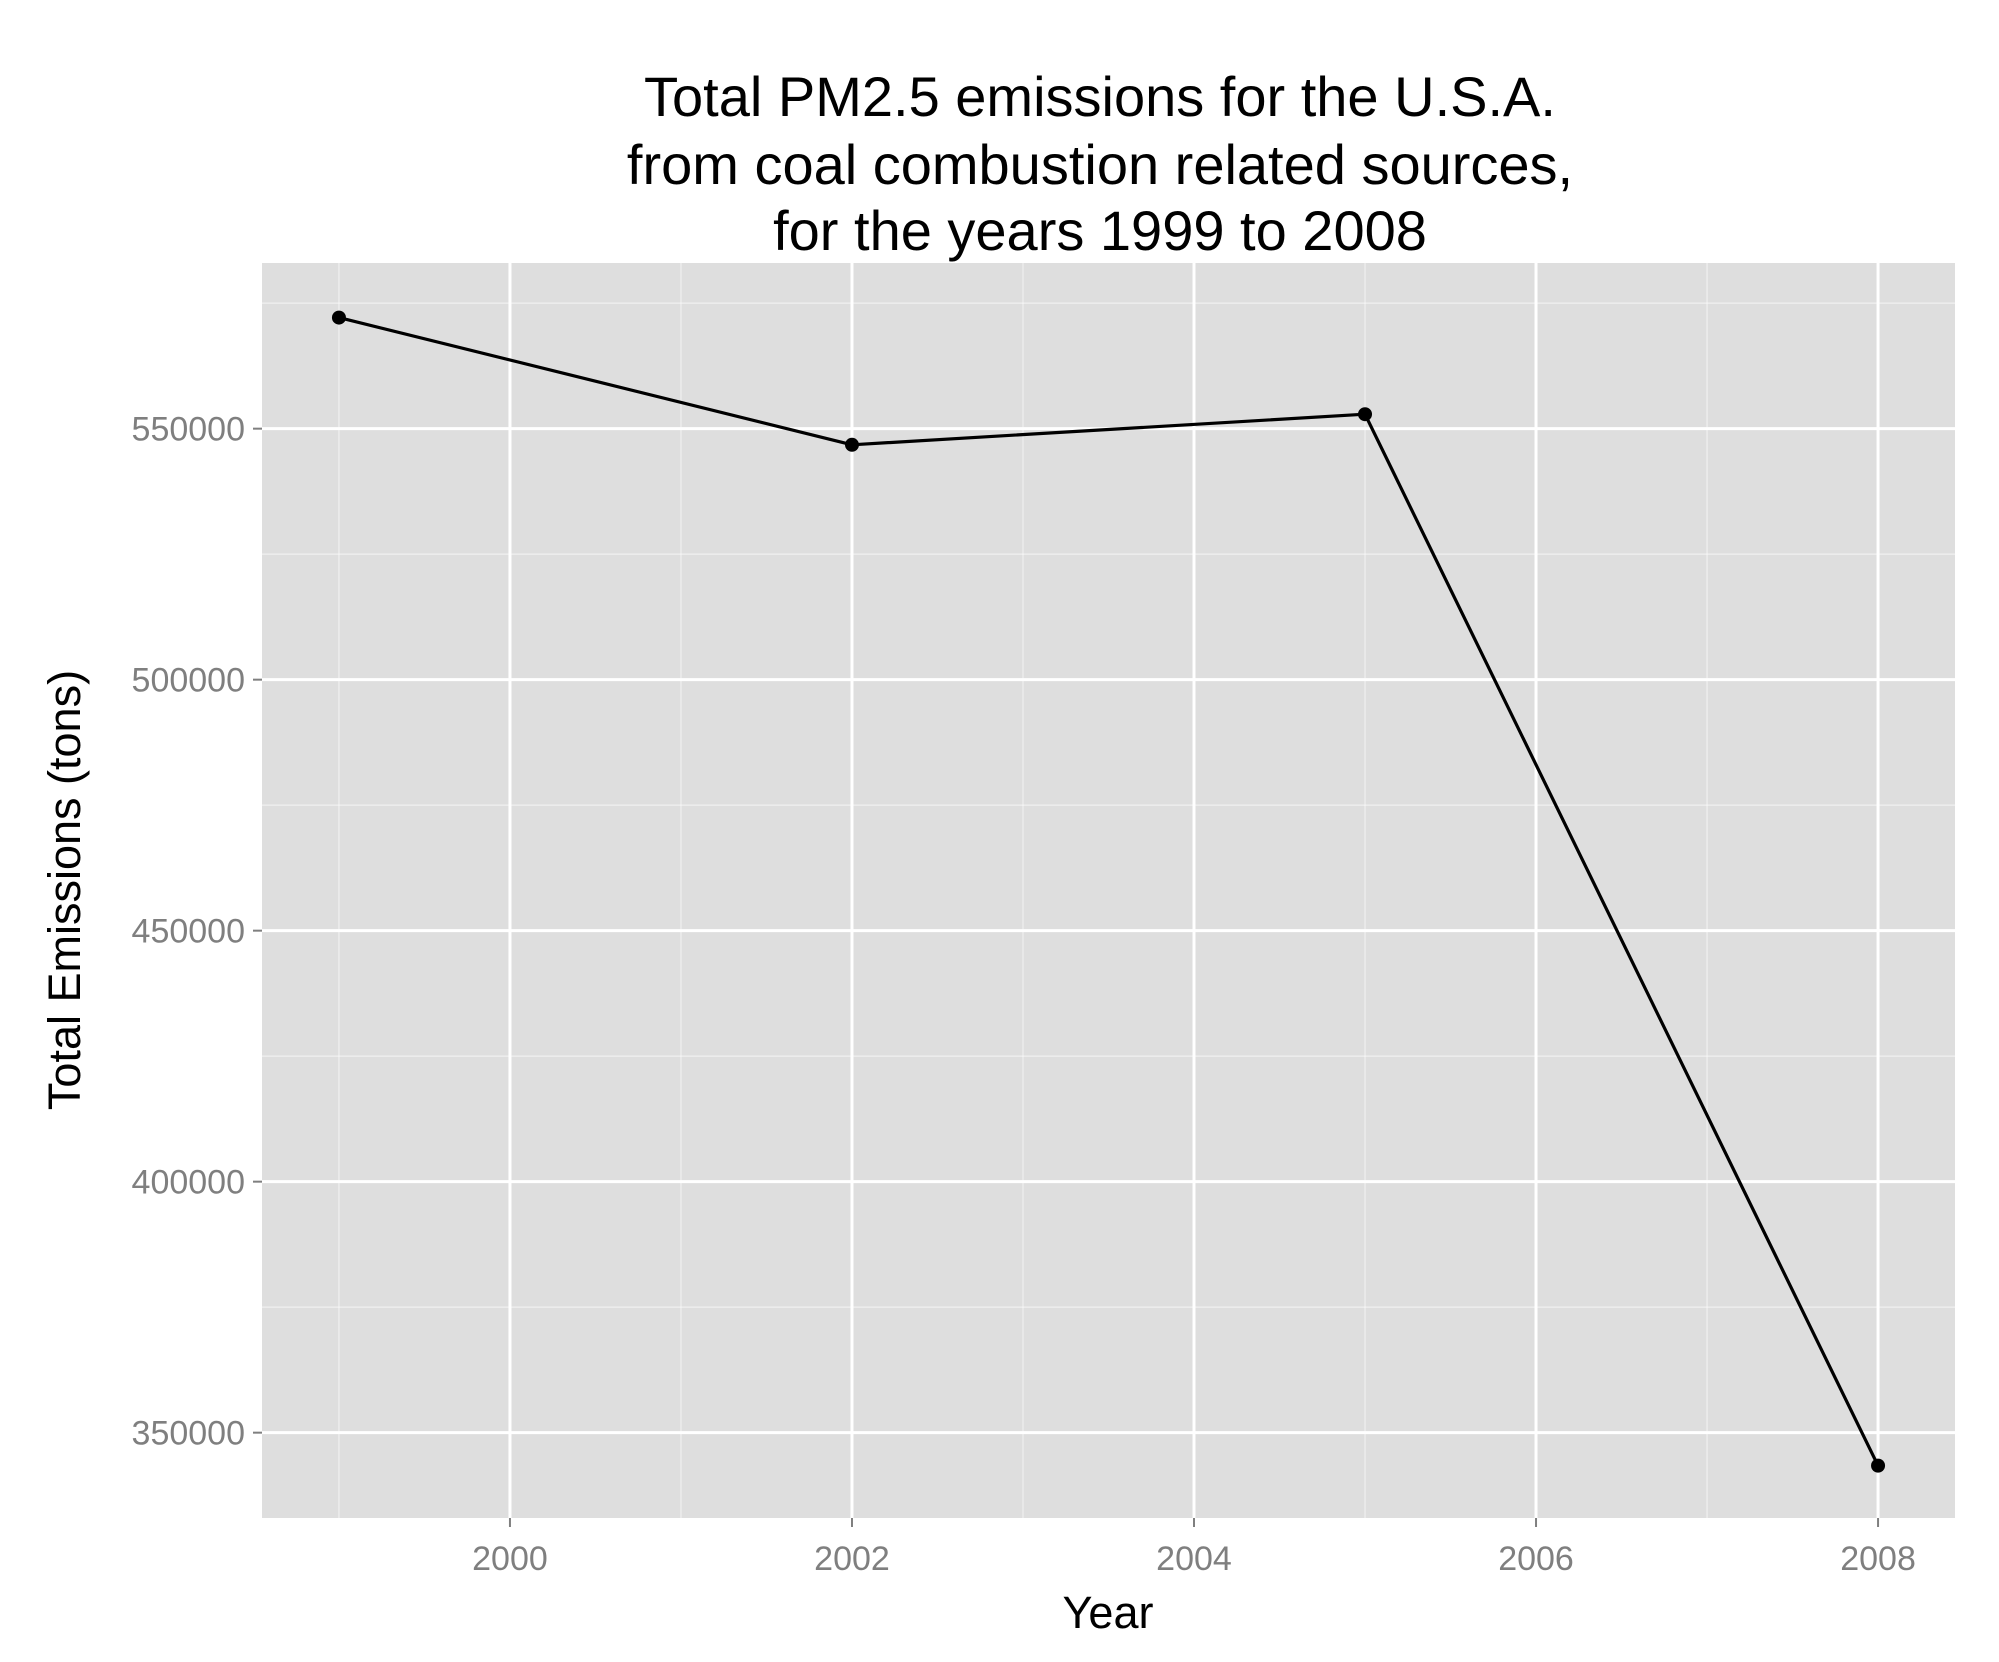 This screenshot has height=1662, width=1999. What do you see at coordinates (188, 1183) in the screenshot?
I see `y-tick-label: 400000` at bounding box center [188, 1183].